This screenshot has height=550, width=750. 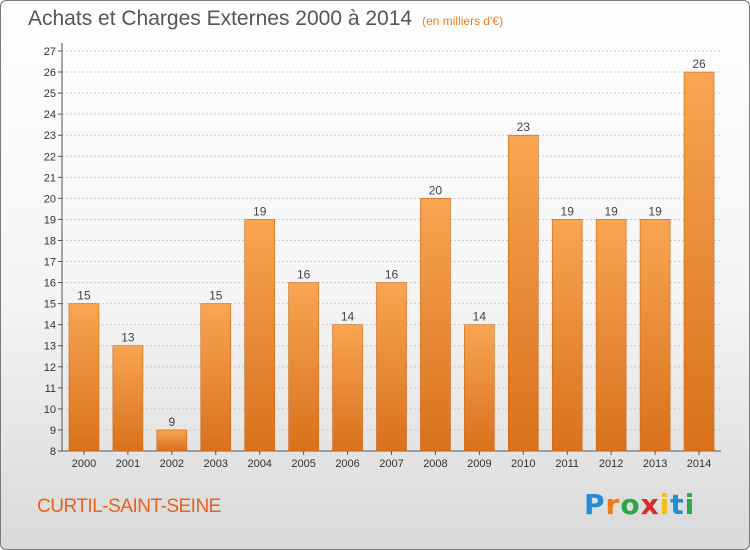 What do you see at coordinates (50, 389) in the screenshot?
I see `y-tick-label: 11` at bounding box center [50, 389].